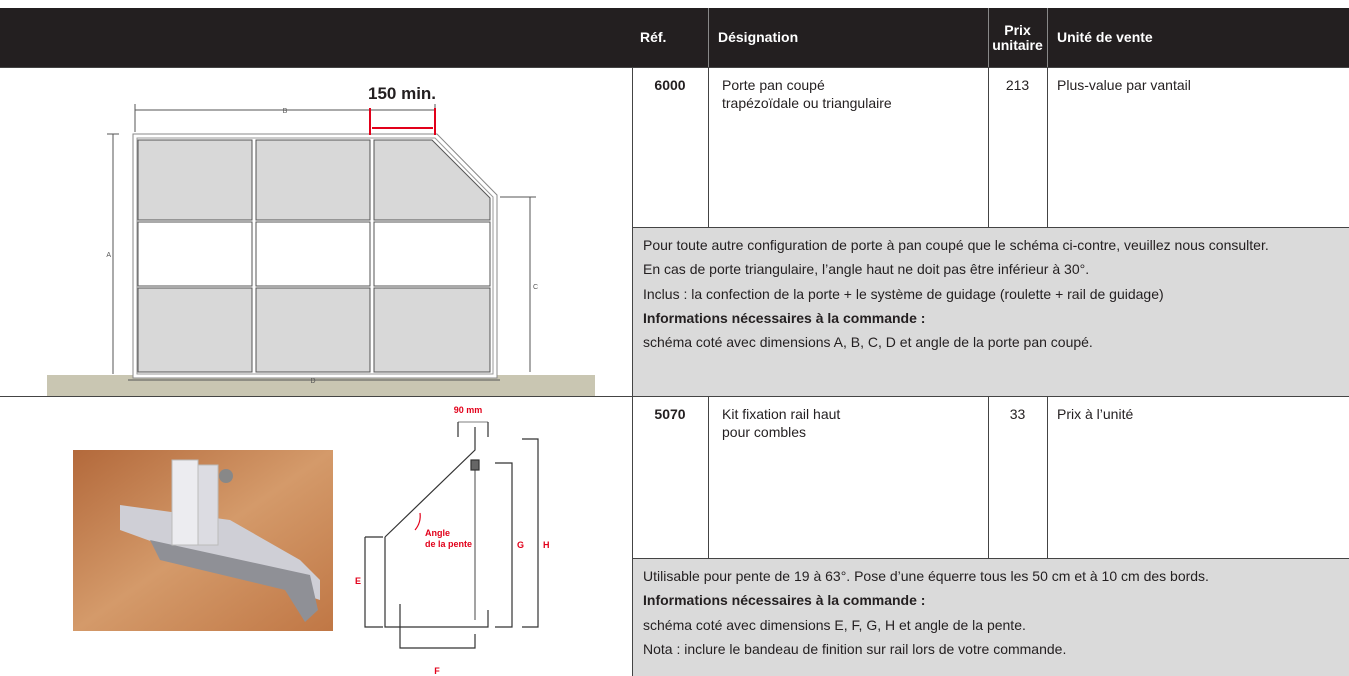 This screenshot has height=676, width=1349. I want to click on designation: trapézoïdale ou triangulaire, so click(807, 103).